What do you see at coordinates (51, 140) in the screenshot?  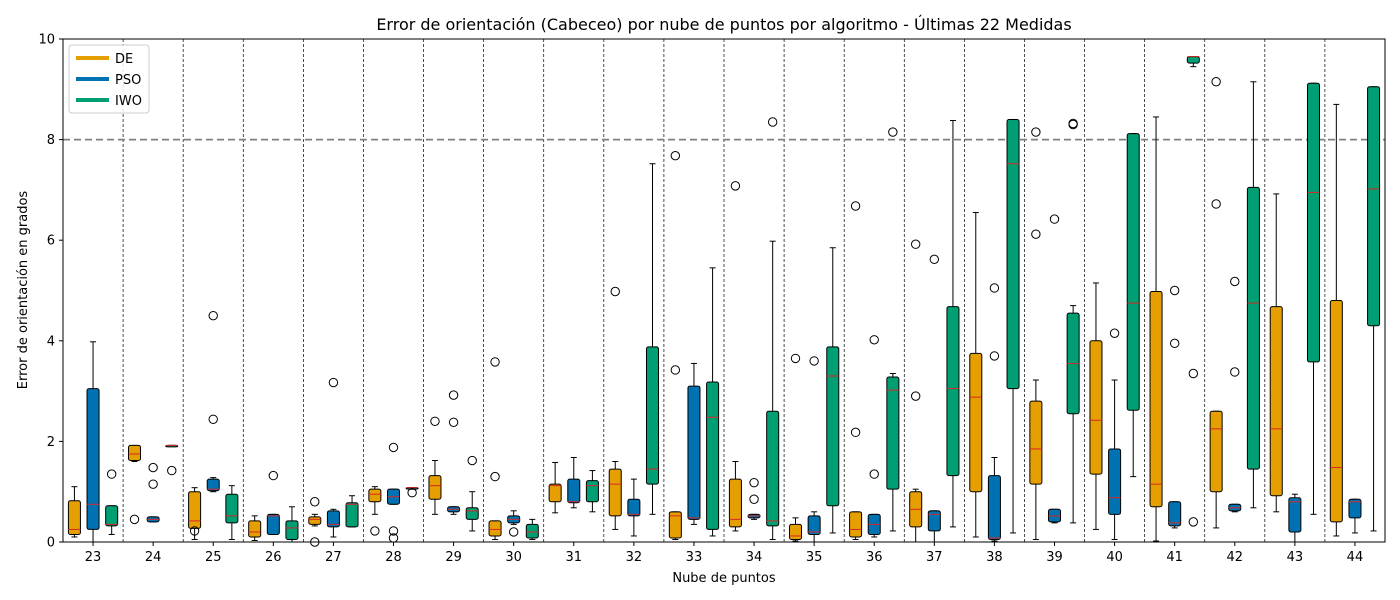 I see `y-tick-label: 8` at bounding box center [51, 140].